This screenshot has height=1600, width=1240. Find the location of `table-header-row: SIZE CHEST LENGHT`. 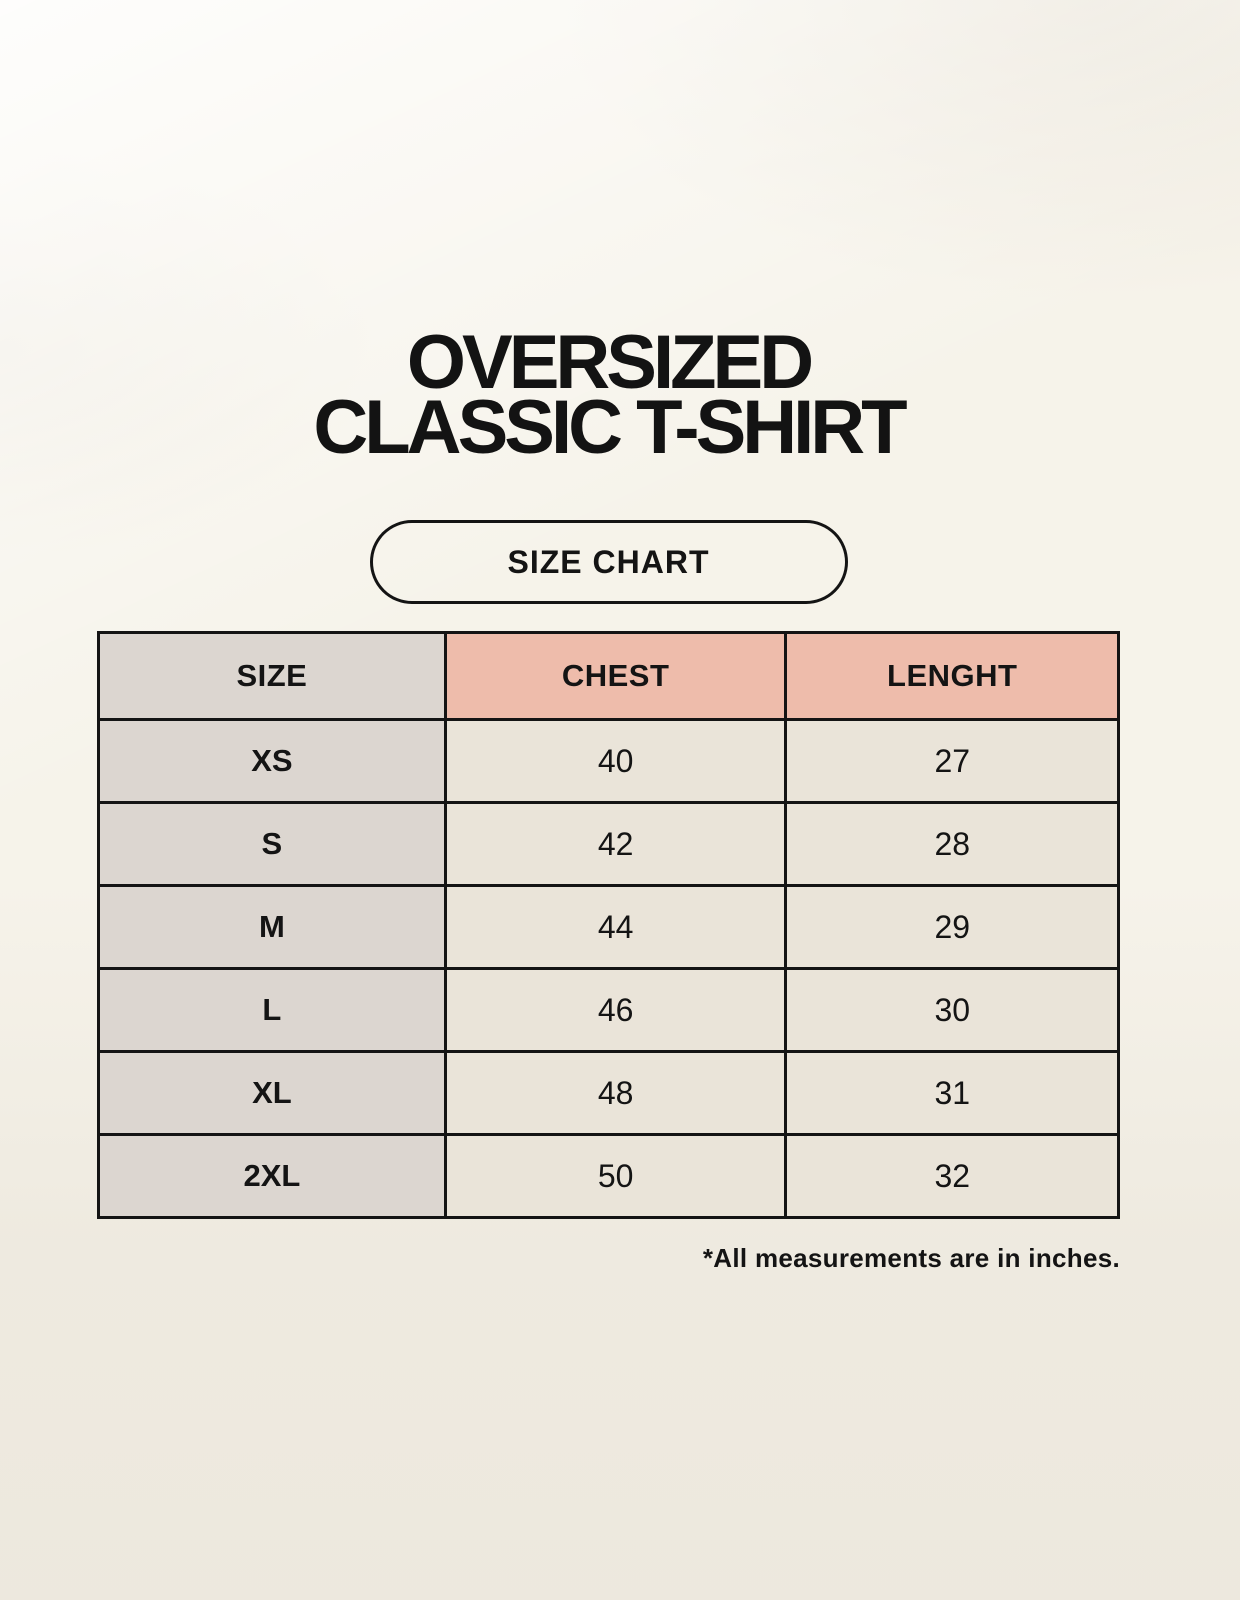

table-header-row: SIZE CHEST LENGHT is located at coordinates (608, 676).